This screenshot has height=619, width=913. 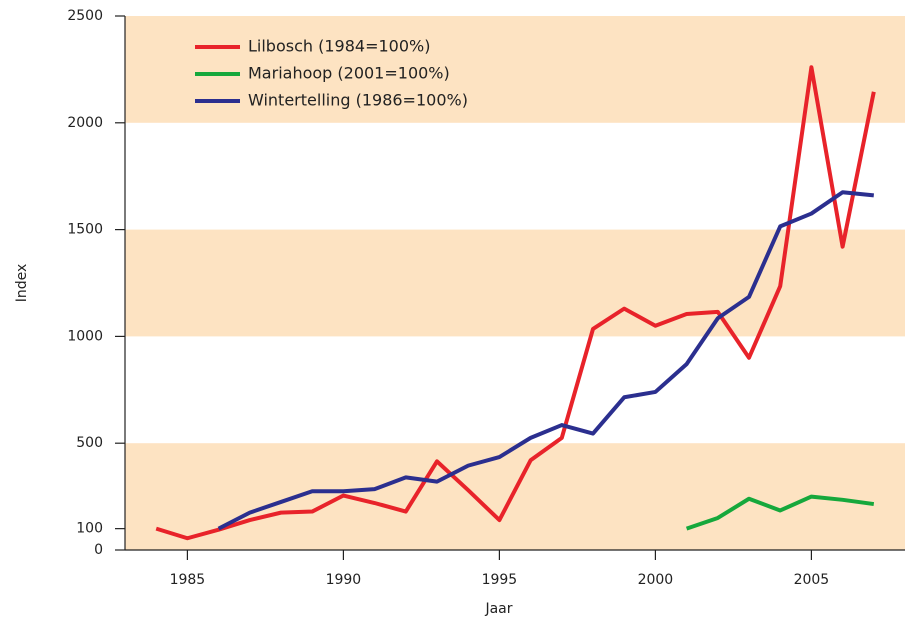 What do you see at coordinates (498, 609) in the screenshot?
I see `x-axis-label: Jaar` at bounding box center [498, 609].